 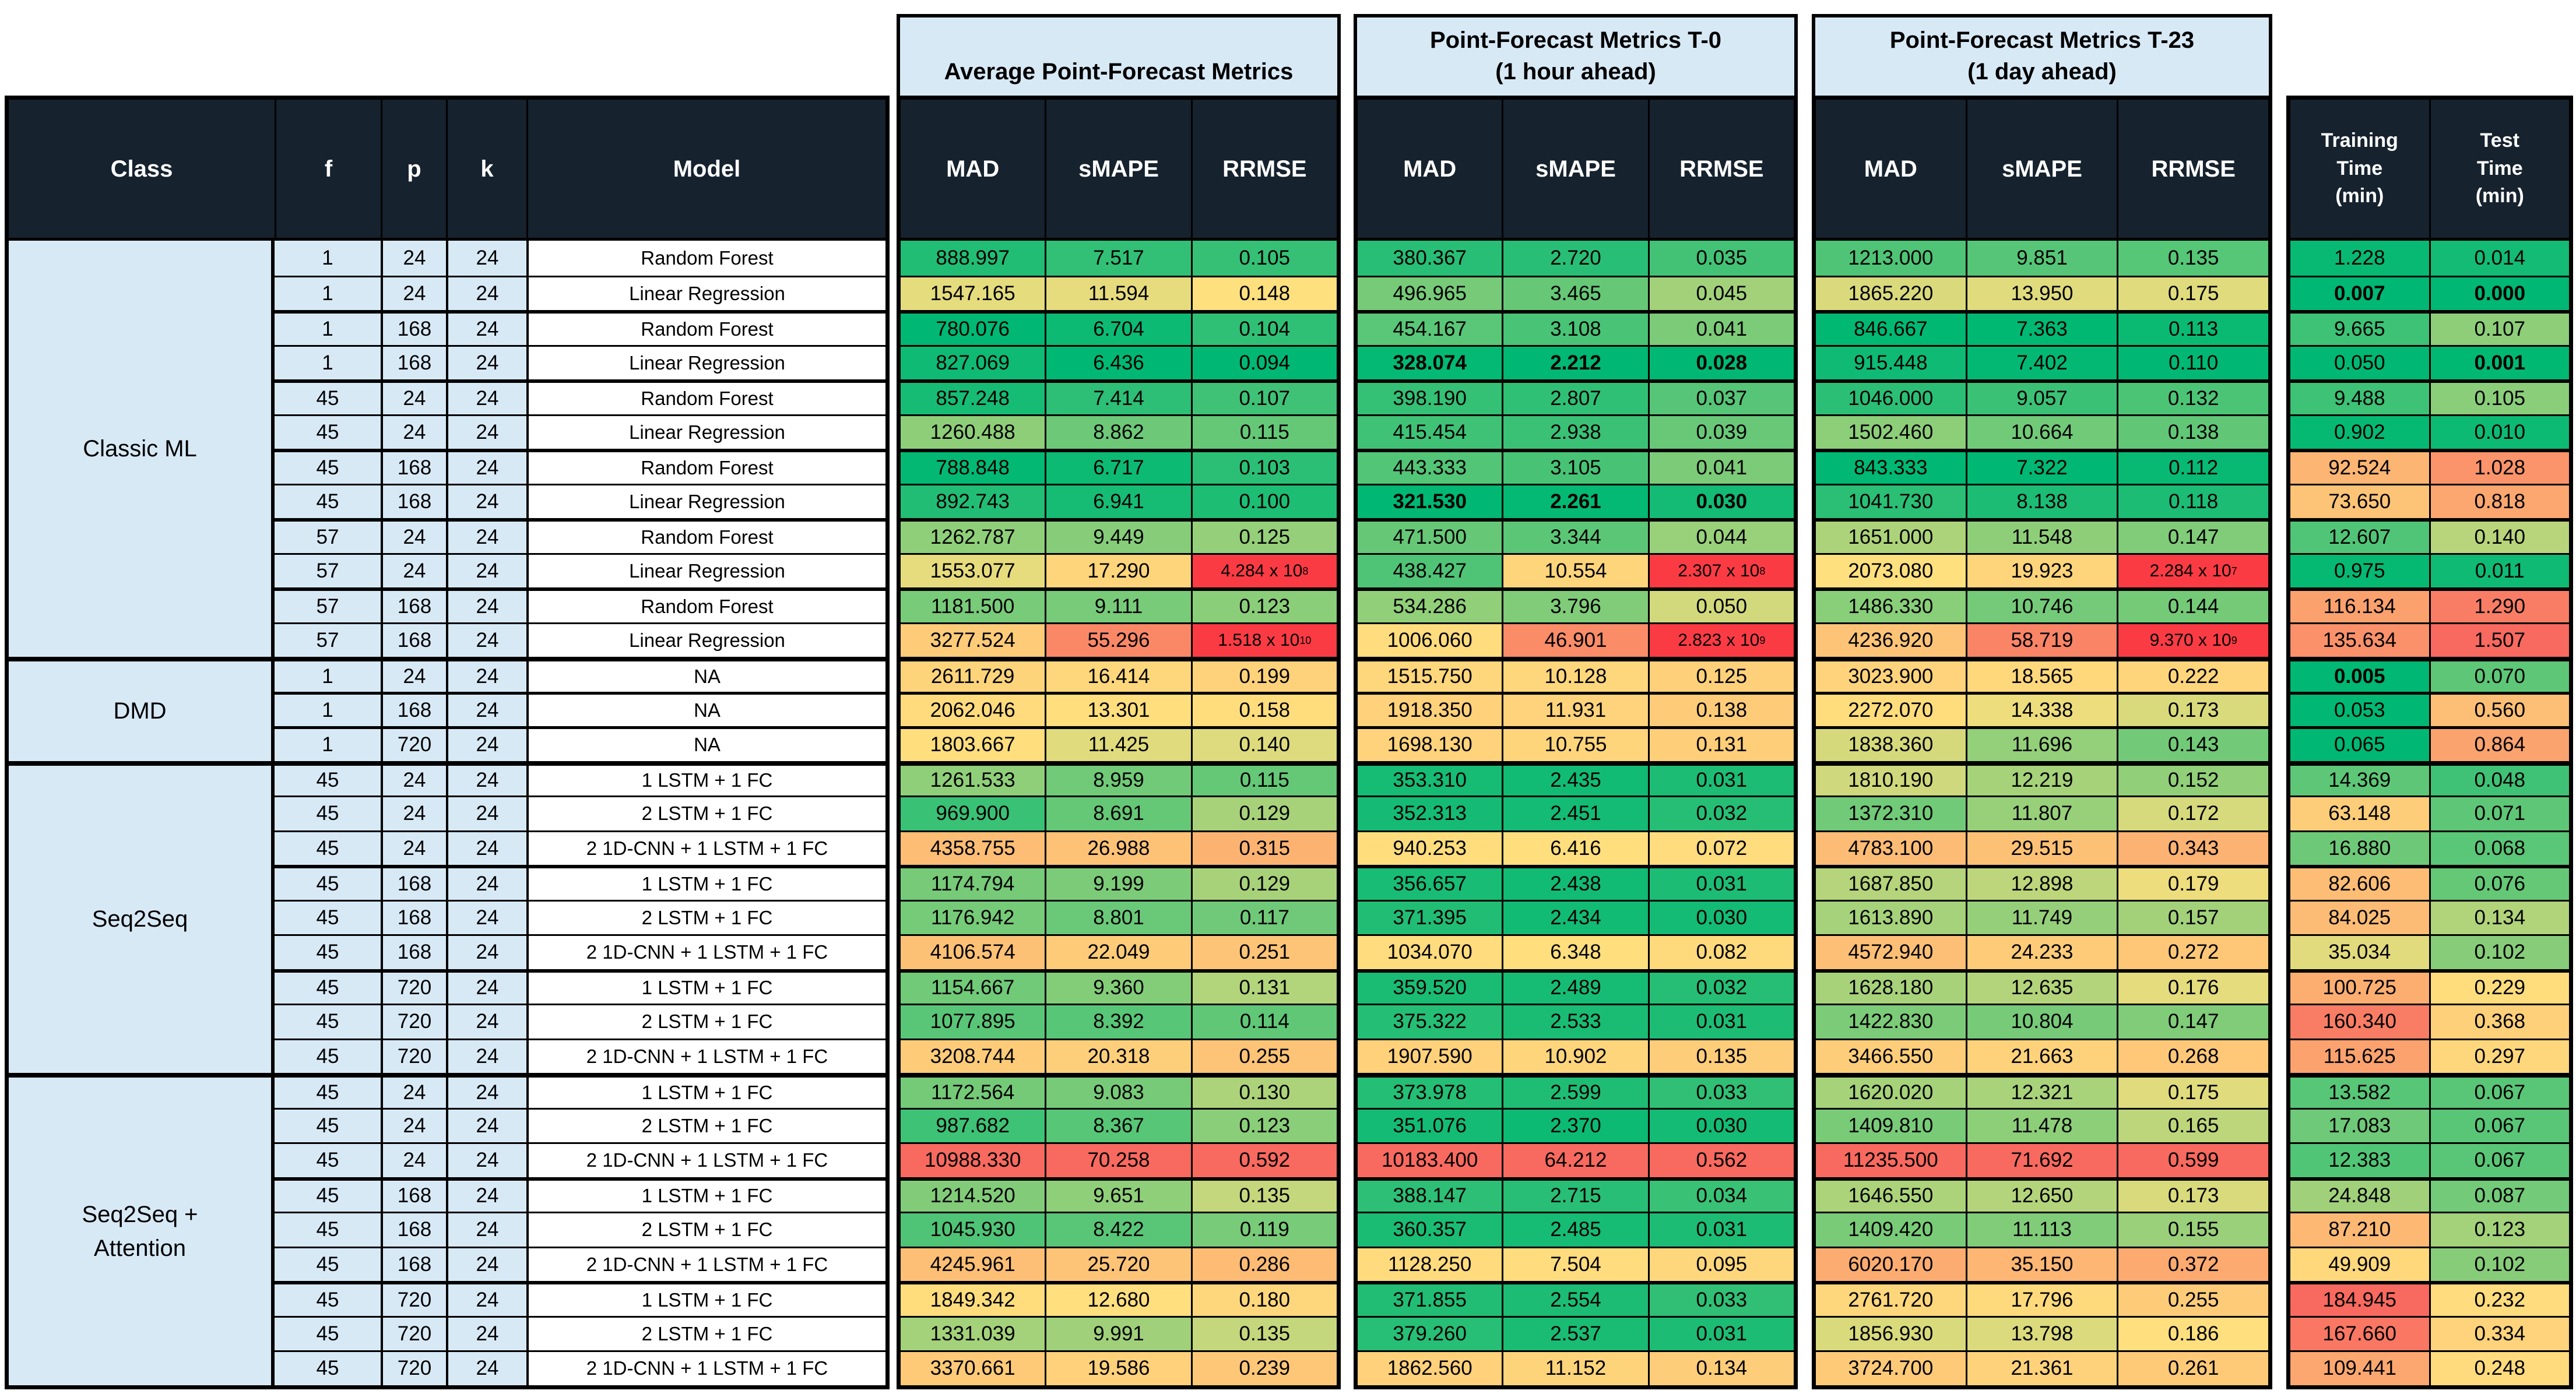 What do you see at coordinates (2359, 1368) in the screenshot?
I see `training-time-cell: 109.441` at bounding box center [2359, 1368].